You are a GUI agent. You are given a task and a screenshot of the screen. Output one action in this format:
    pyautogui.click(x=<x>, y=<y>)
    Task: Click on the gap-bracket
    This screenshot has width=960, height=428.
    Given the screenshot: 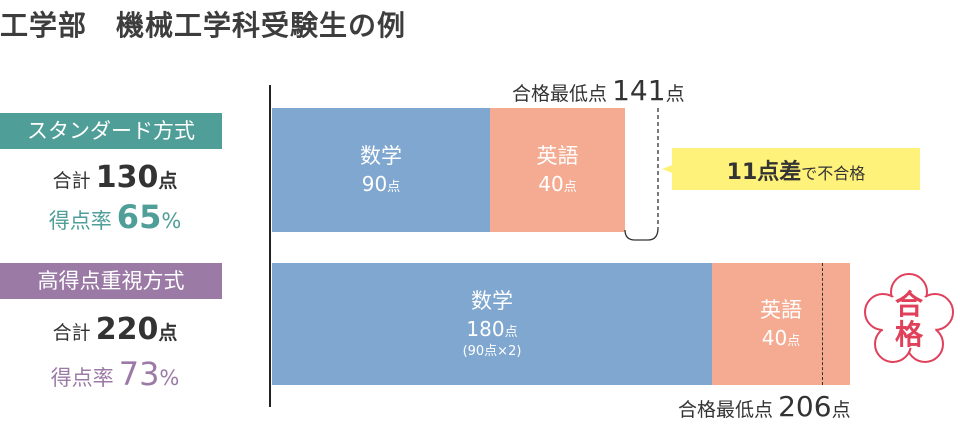 What is the action you would take?
    pyautogui.click(x=641, y=174)
    